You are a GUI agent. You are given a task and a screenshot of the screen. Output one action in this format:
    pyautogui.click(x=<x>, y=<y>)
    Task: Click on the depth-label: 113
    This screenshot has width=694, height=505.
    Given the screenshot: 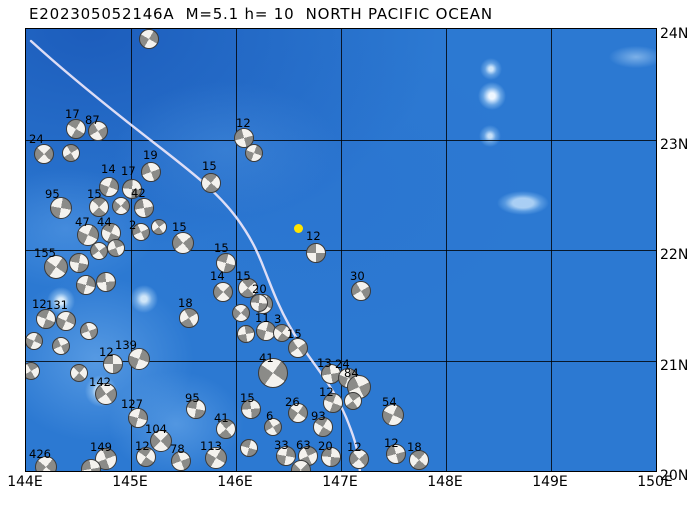 What is the action you would take?
    pyautogui.click(x=211, y=446)
    